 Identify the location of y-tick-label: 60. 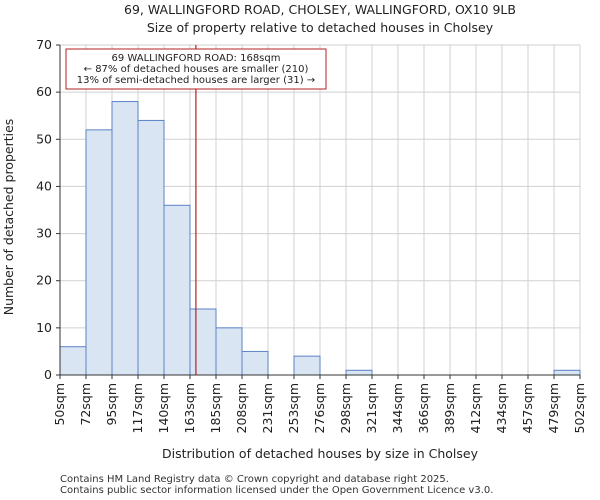
(44, 91).